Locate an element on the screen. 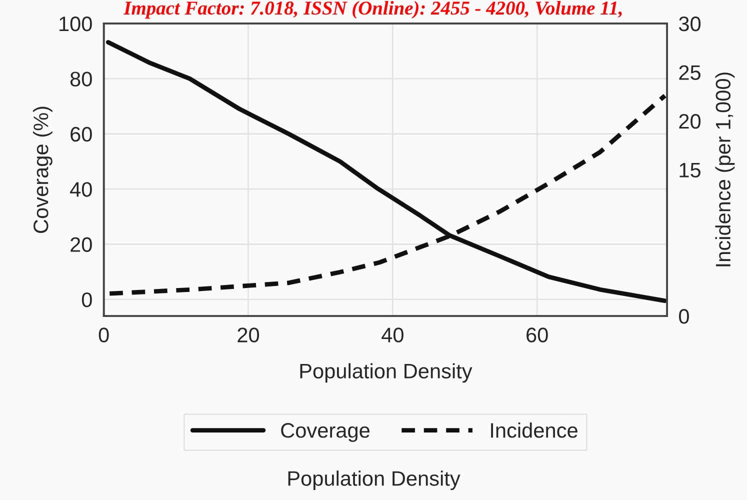  x-tick-label: 40 is located at coordinates (393, 335).